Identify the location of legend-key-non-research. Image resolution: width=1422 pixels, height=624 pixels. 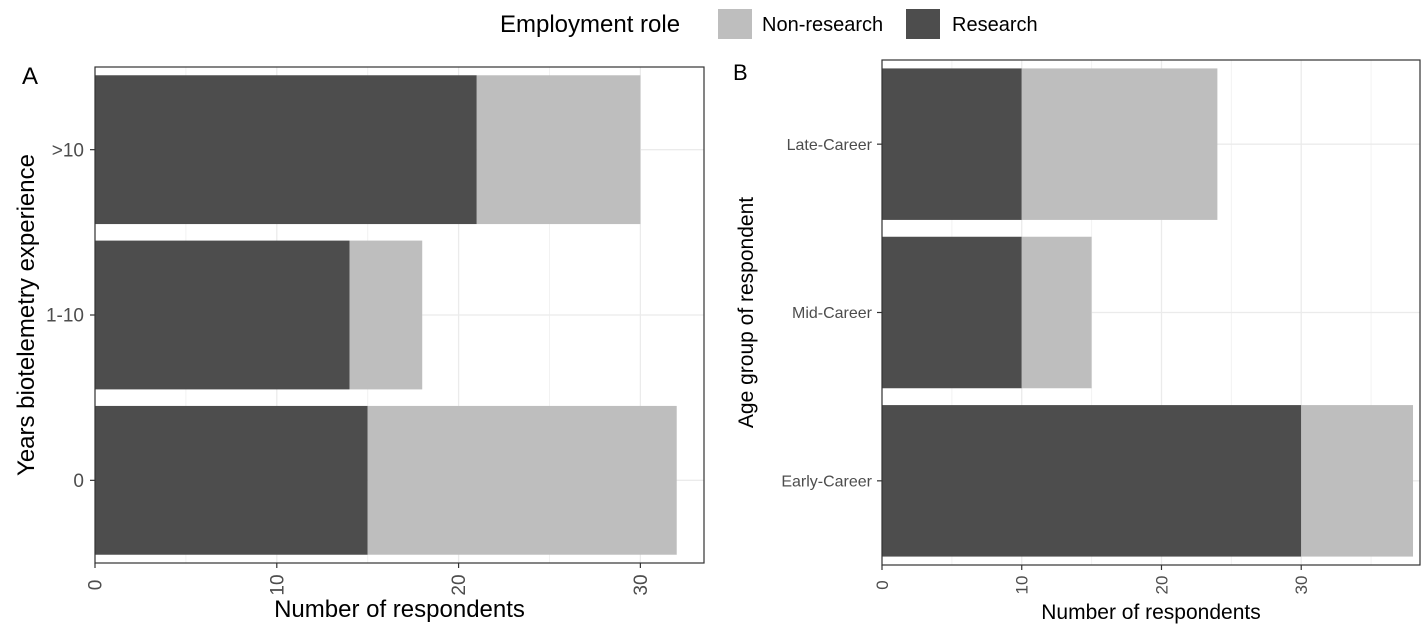
(735, 24).